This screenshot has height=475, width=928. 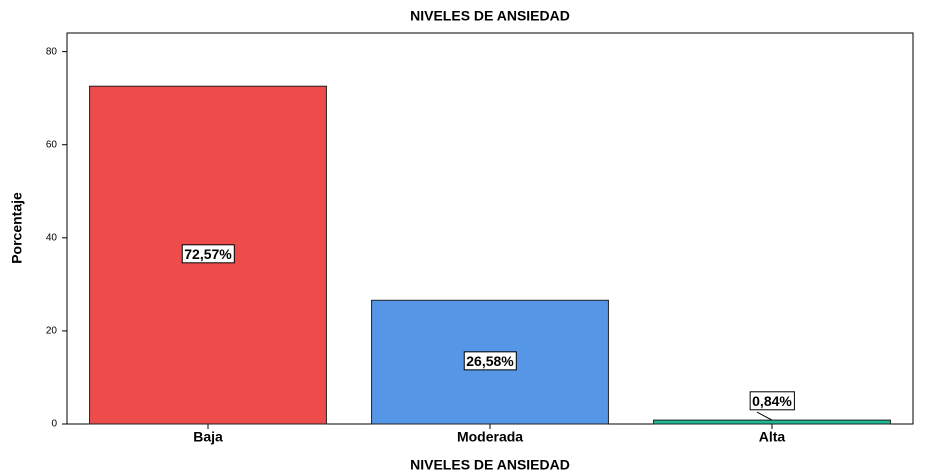 What do you see at coordinates (208, 437) in the screenshot?
I see `x-tick-label: Baja` at bounding box center [208, 437].